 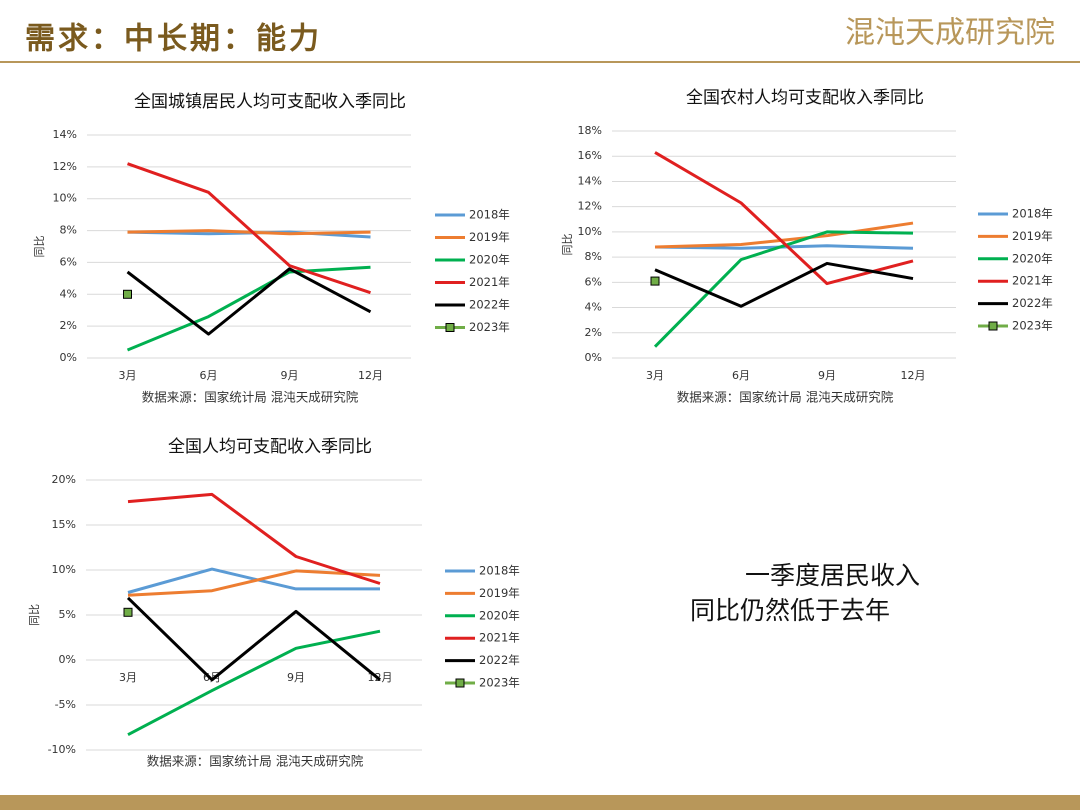 What do you see at coordinates (832, 575) in the screenshot?
I see `note-line: 一季度居民收入` at bounding box center [832, 575].